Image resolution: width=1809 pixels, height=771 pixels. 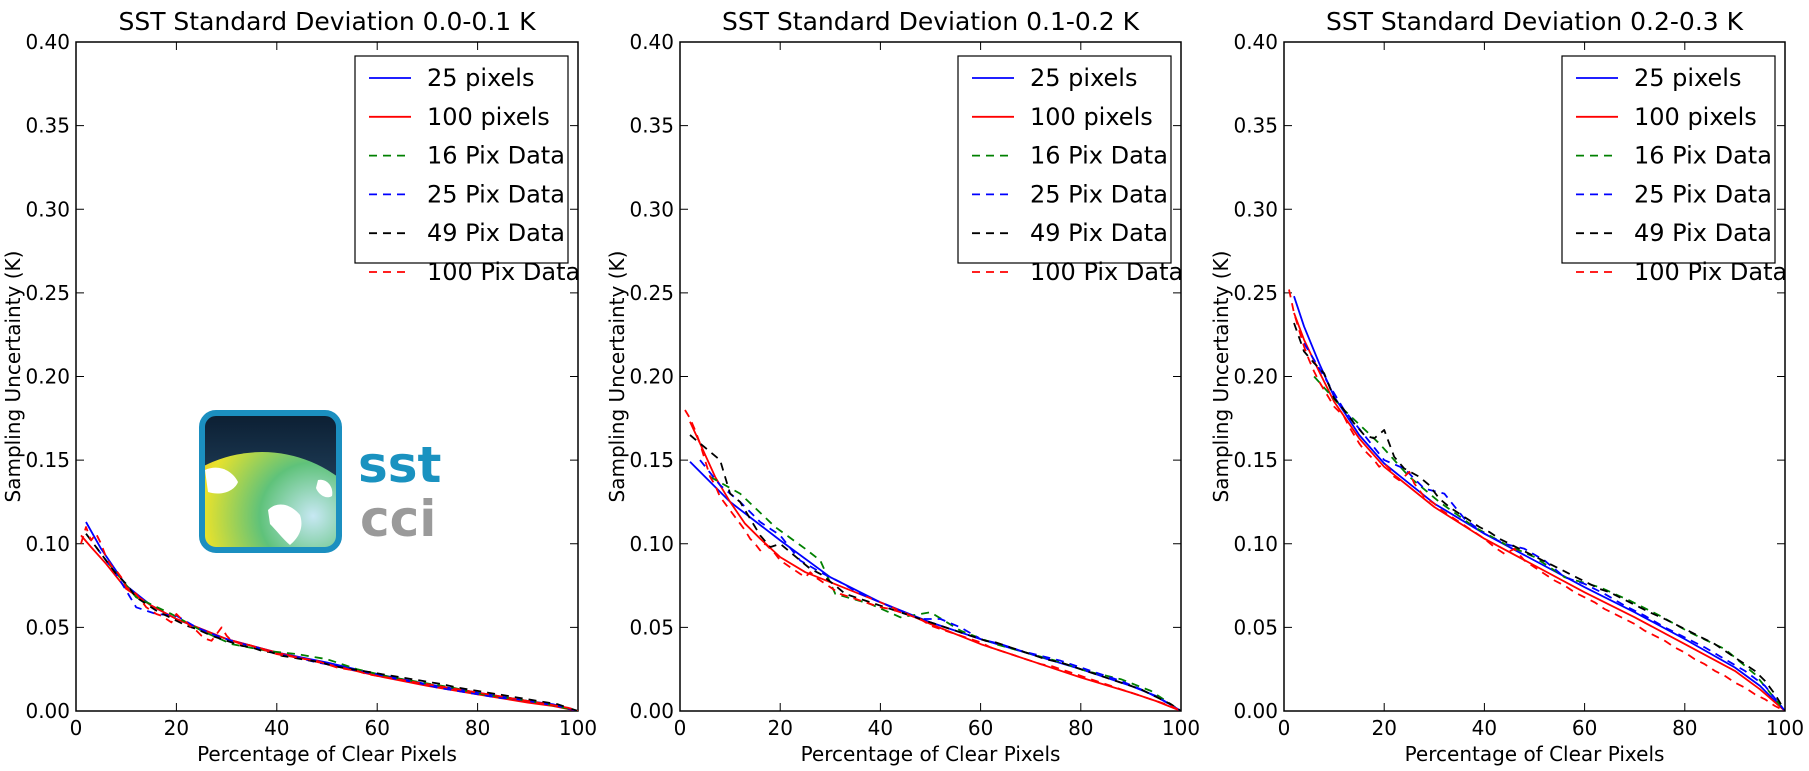 What do you see at coordinates (931, 21) in the screenshot?
I see `chart-title: SST Standard Deviation 0.1-0.2 K` at bounding box center [931, 21].